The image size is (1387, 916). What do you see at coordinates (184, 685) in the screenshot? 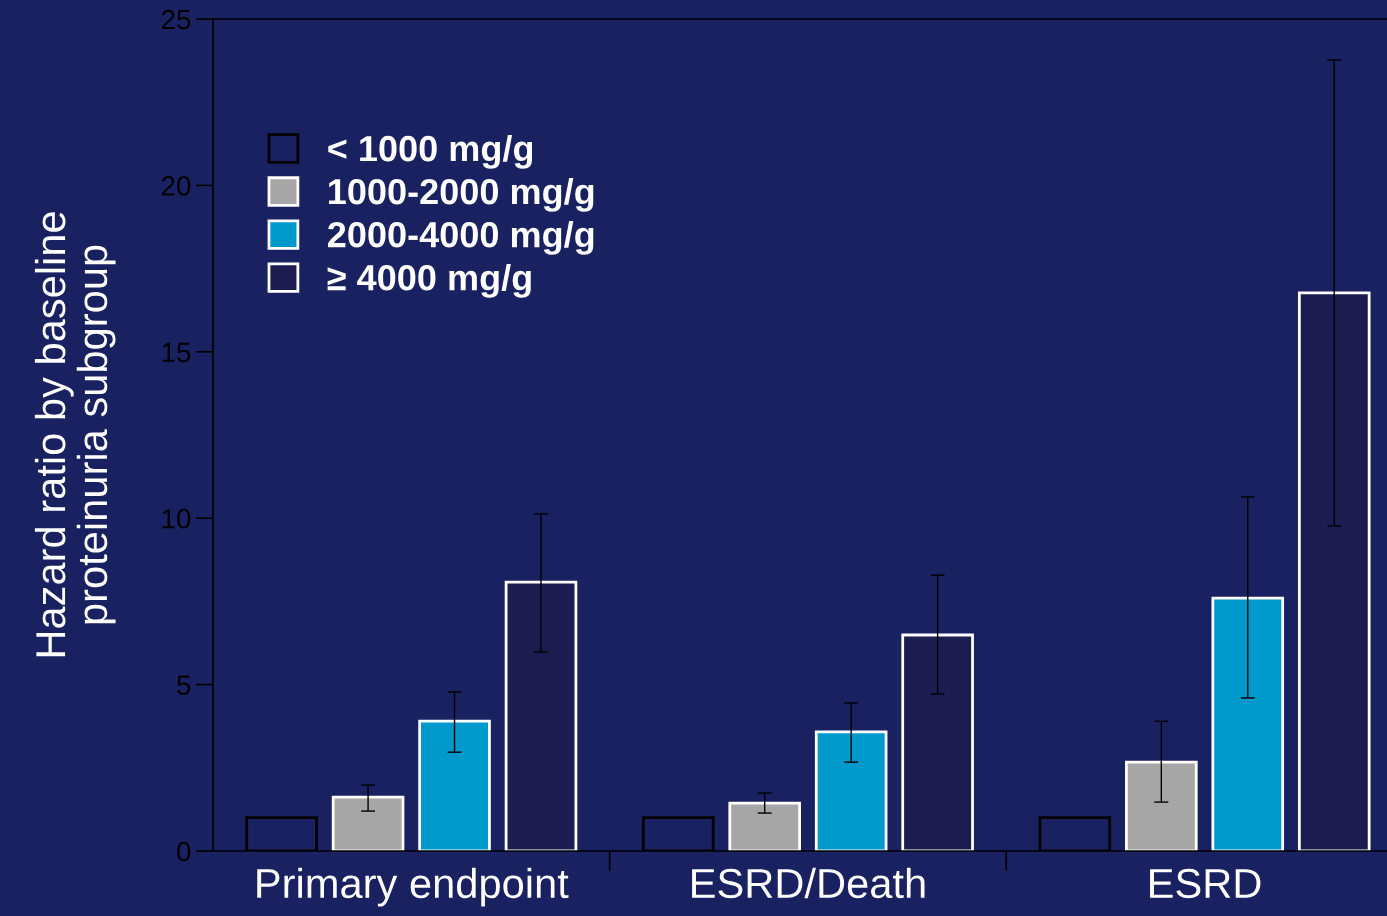
I see `y-tick-label: 5` at bounding box center [184, 685].